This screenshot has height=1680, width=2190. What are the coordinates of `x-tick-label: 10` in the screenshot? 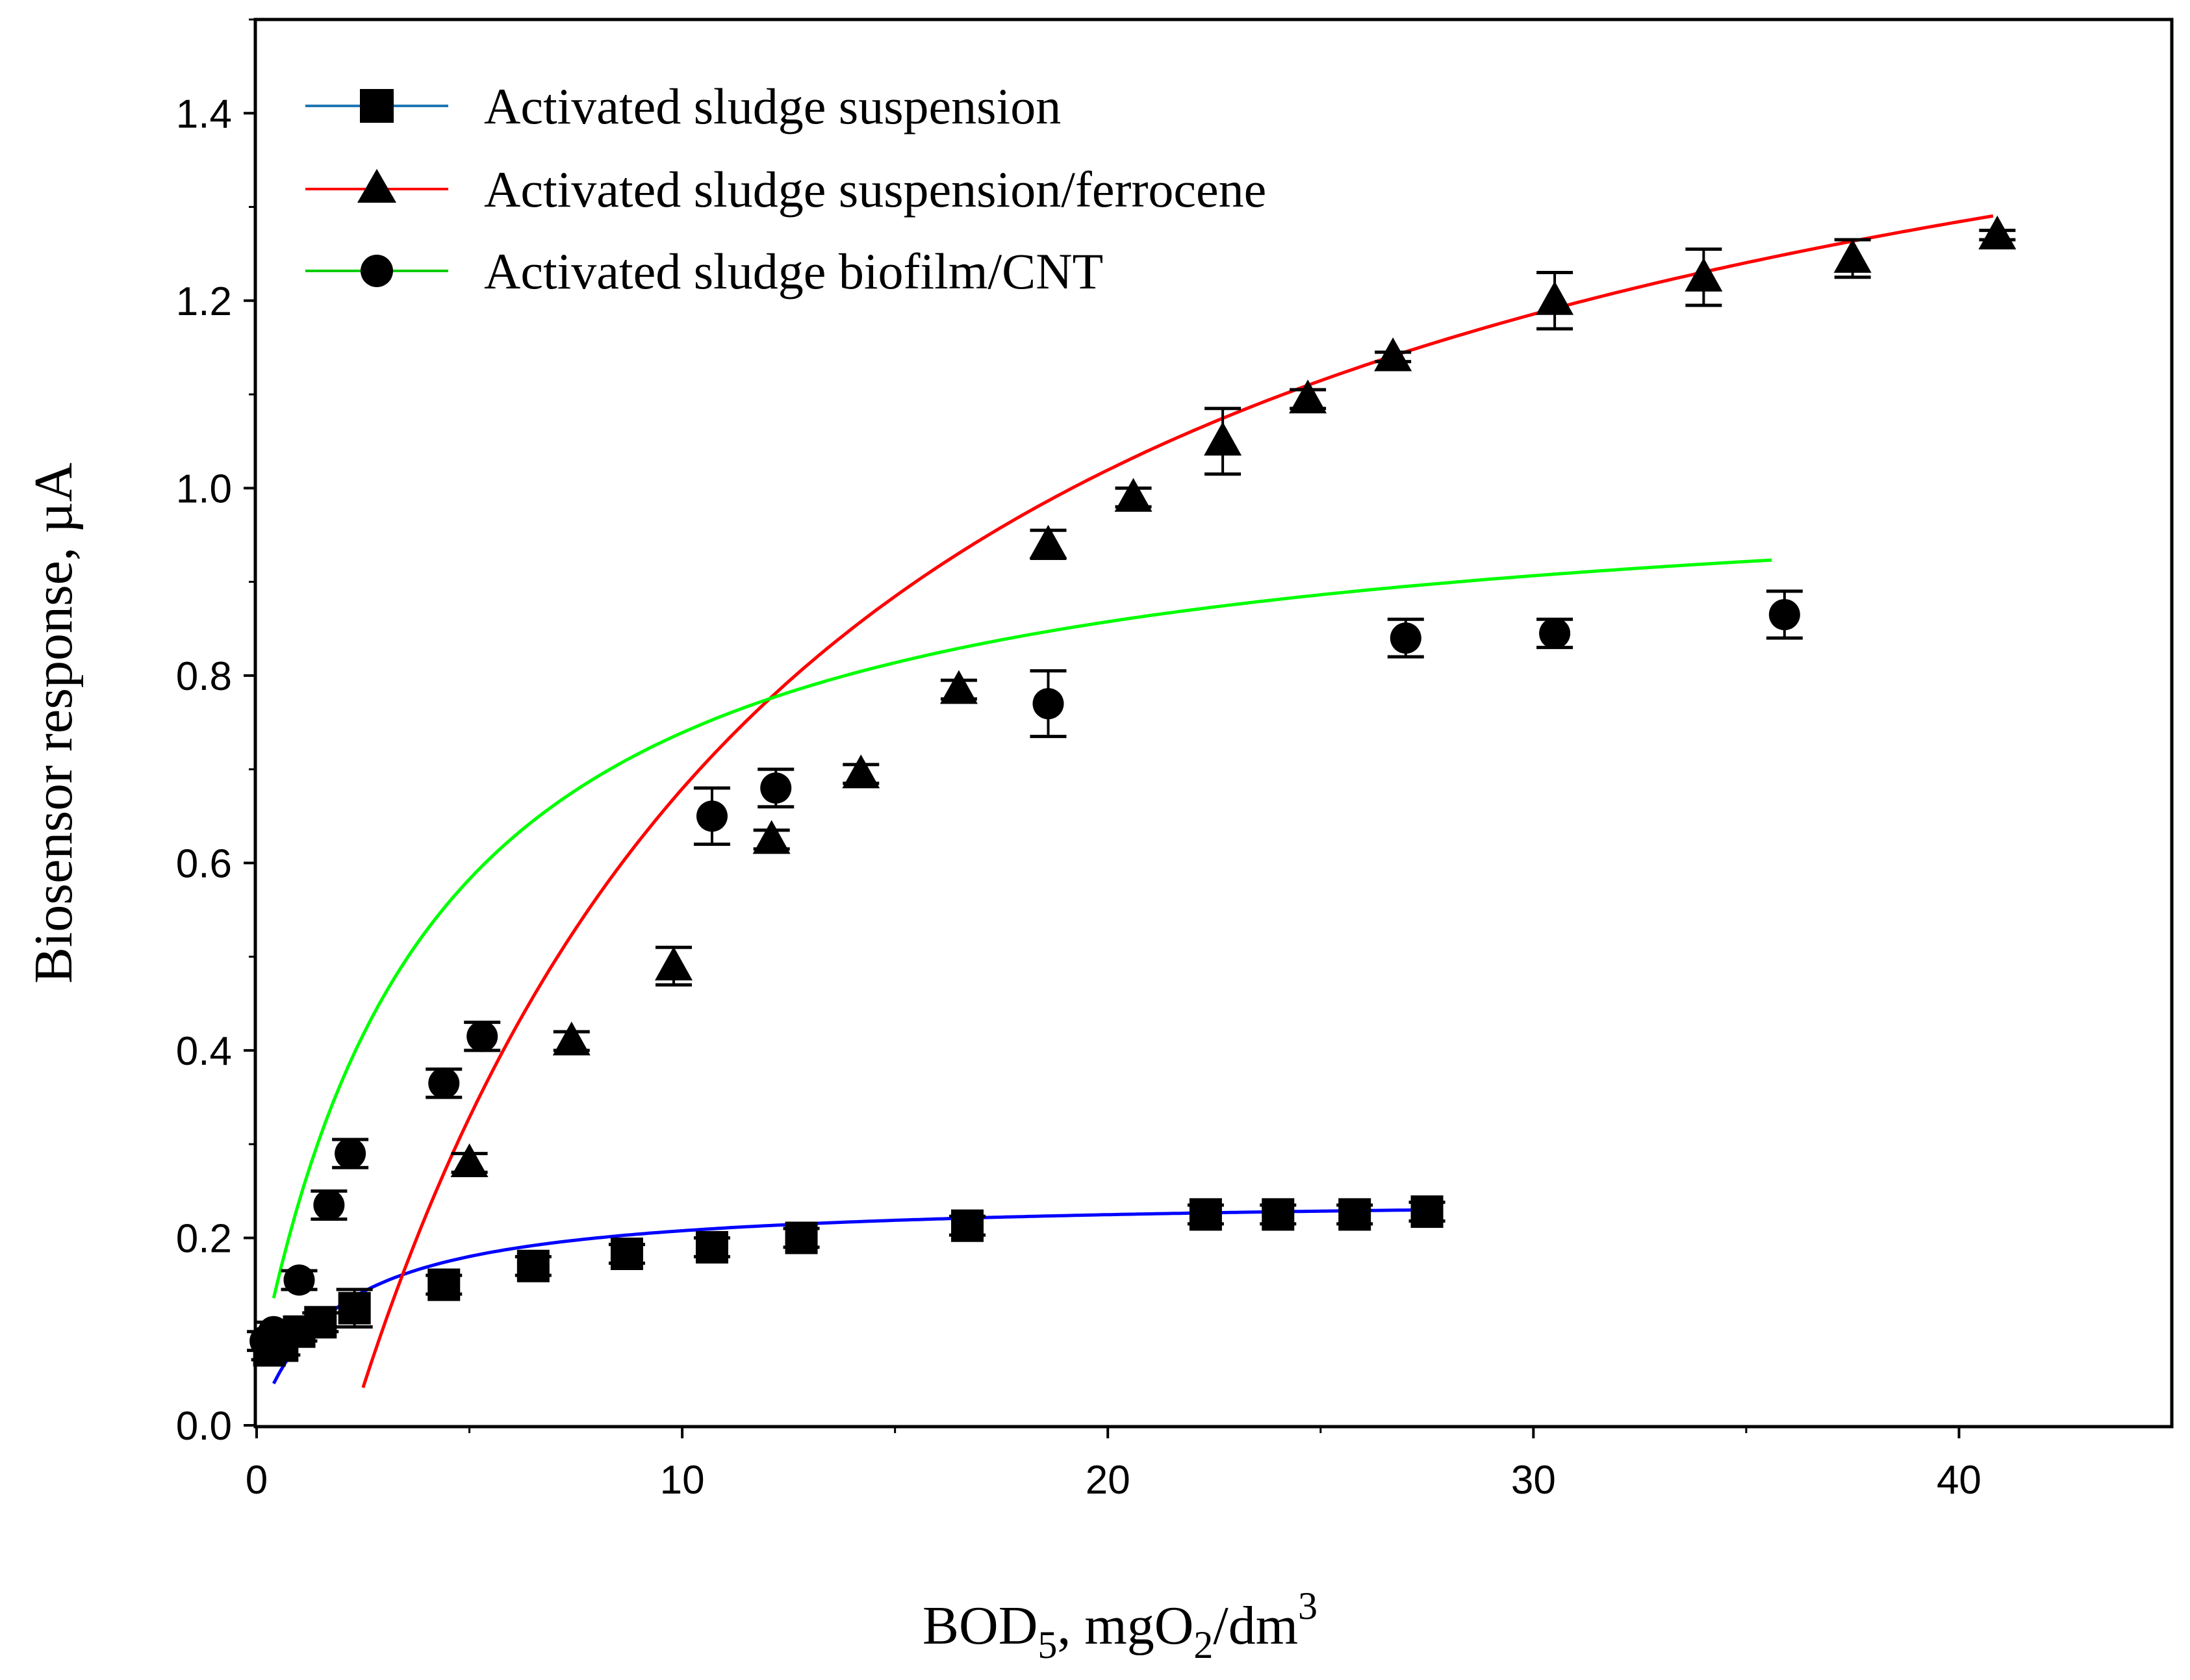 It's located at (683, 1480).